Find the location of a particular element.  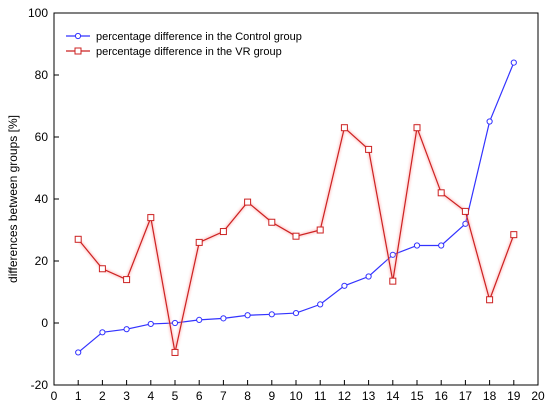

y-tick-label: 0 is located at coordinates (44, 323).